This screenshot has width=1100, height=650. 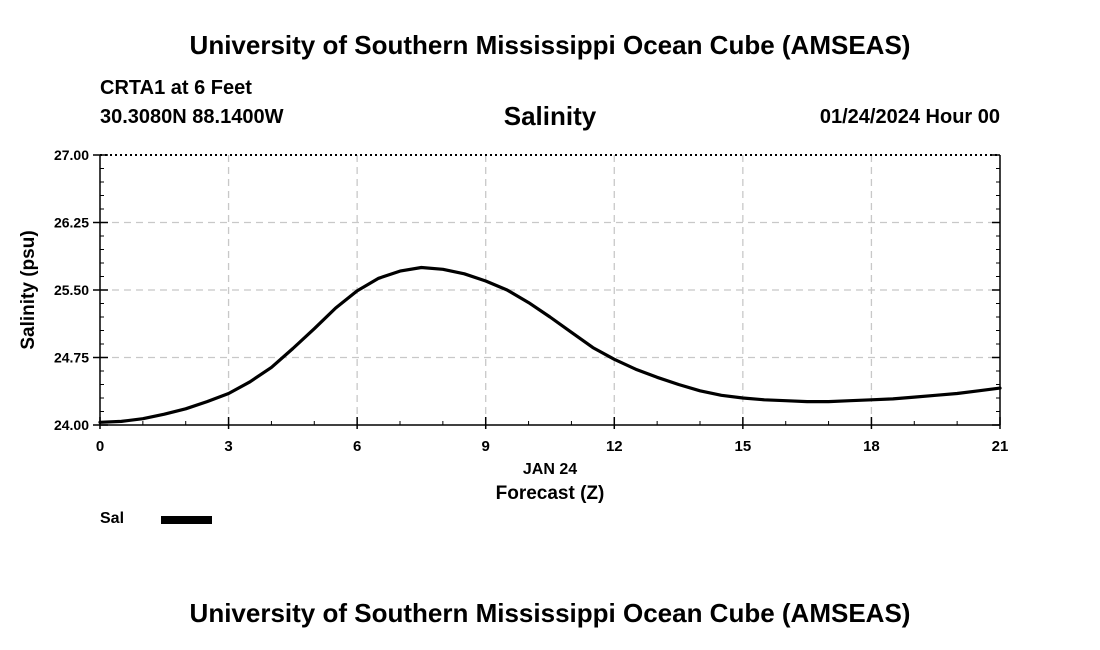 What do you see at coordinates (71, 425) in the screenshot?
I see `y-tick-label: 24.00` at bounding box center [71, 425].